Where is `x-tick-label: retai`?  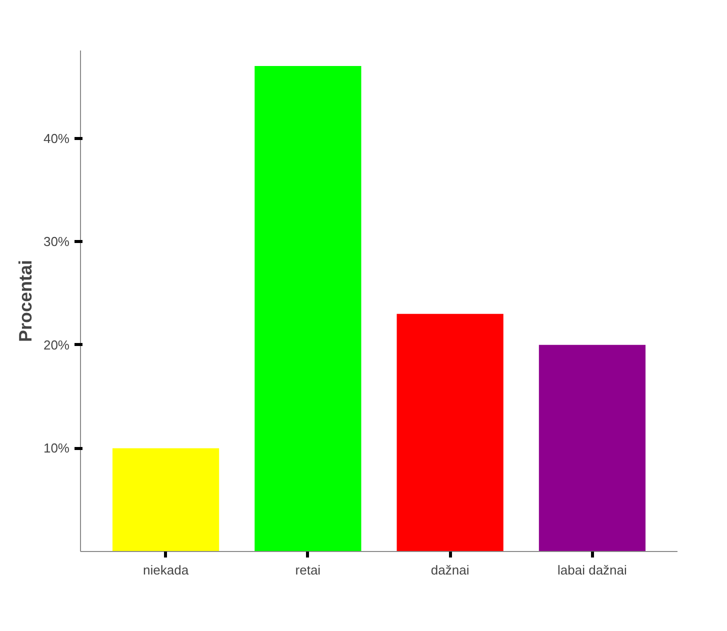 x-tick-label: retai is located at coordinates (308, 570).